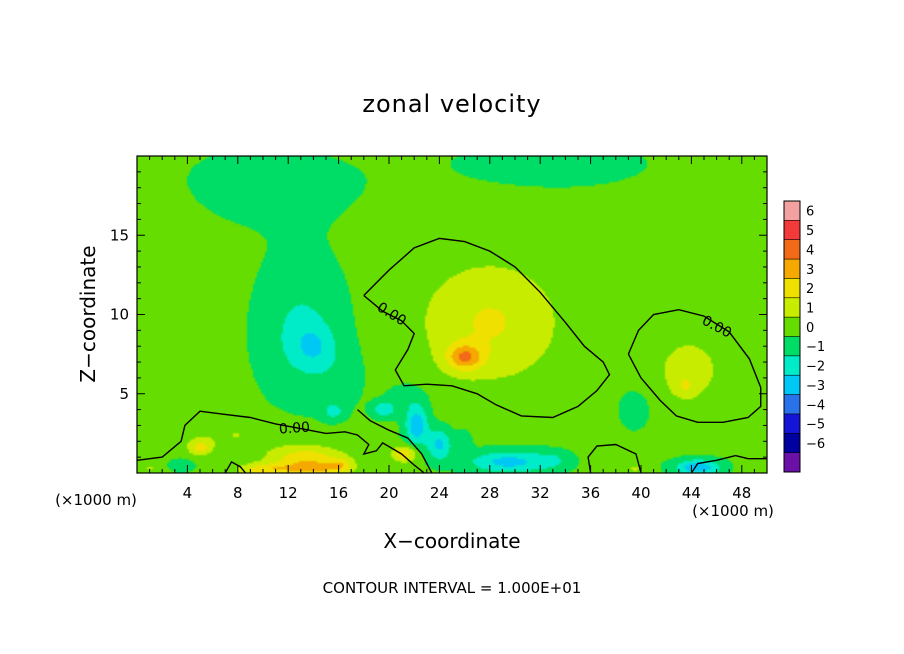 This screenshot has height=654, width=904. Describe the element at coordinates (388, 493) in the screenshot. I see `x-tick-label: 20` at that location.